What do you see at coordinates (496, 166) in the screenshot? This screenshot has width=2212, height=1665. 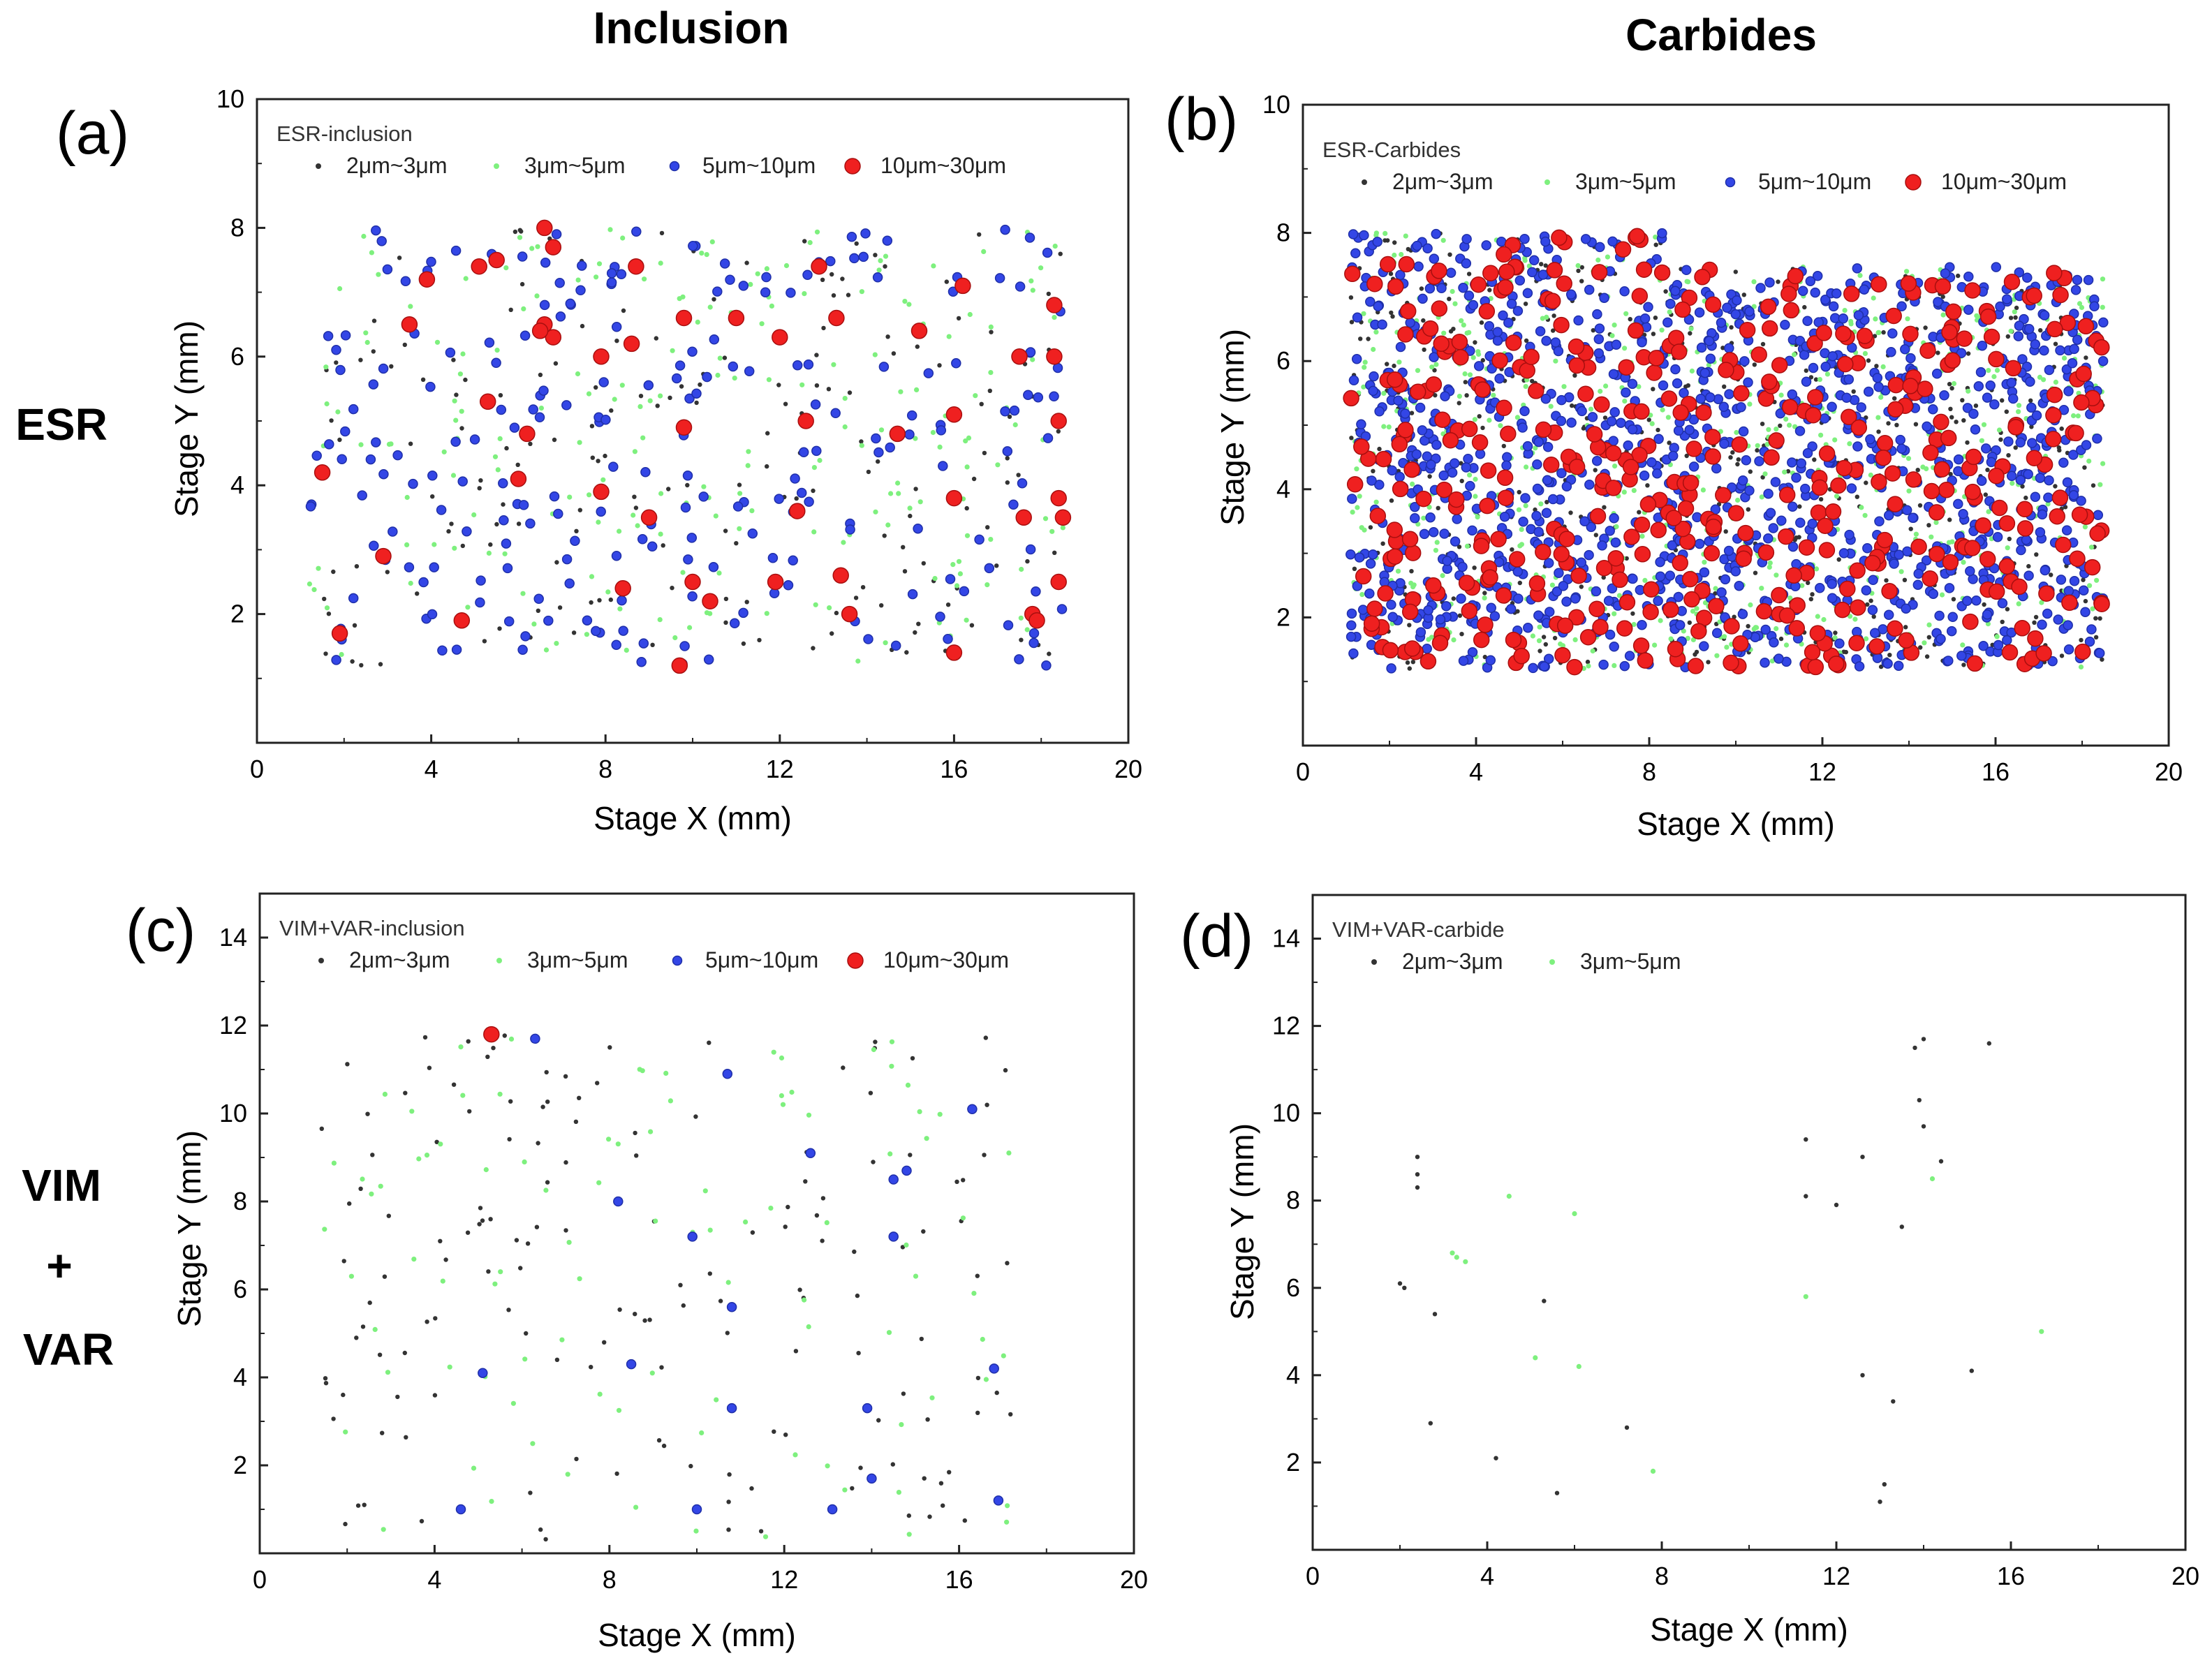 I see `legend-marker-green` at bounding box center [496, 166].